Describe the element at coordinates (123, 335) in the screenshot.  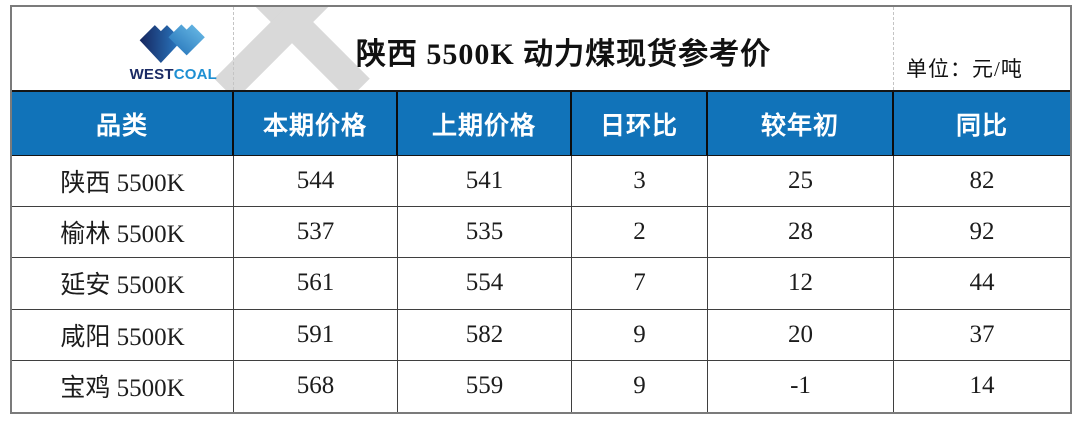
I see `row-label: 咸阳 5500K` at that location.